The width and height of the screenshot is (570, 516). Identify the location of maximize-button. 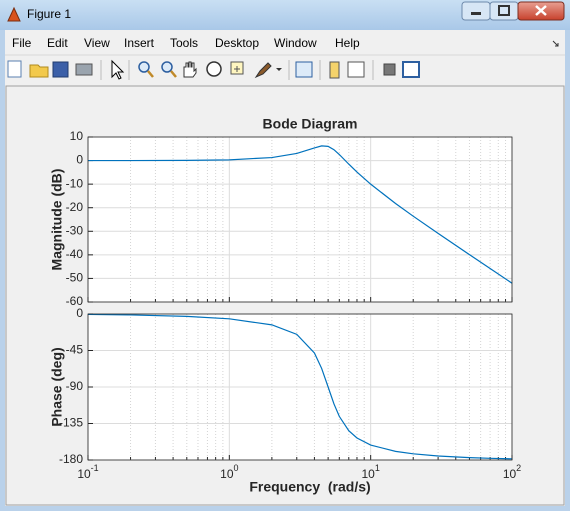
(504, 11).